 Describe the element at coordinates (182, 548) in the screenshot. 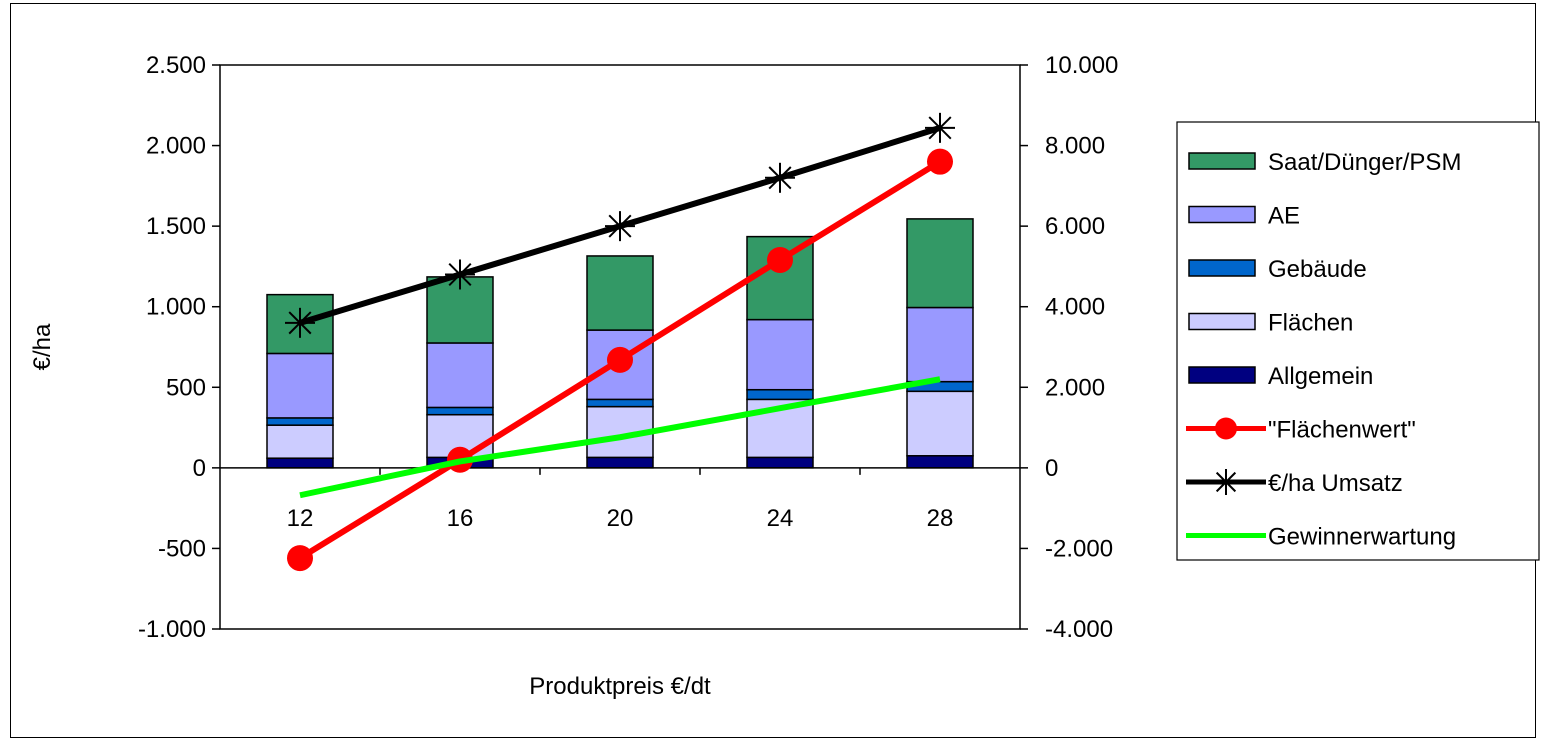

I see `y-left-tick-label-6: -500` at that location.